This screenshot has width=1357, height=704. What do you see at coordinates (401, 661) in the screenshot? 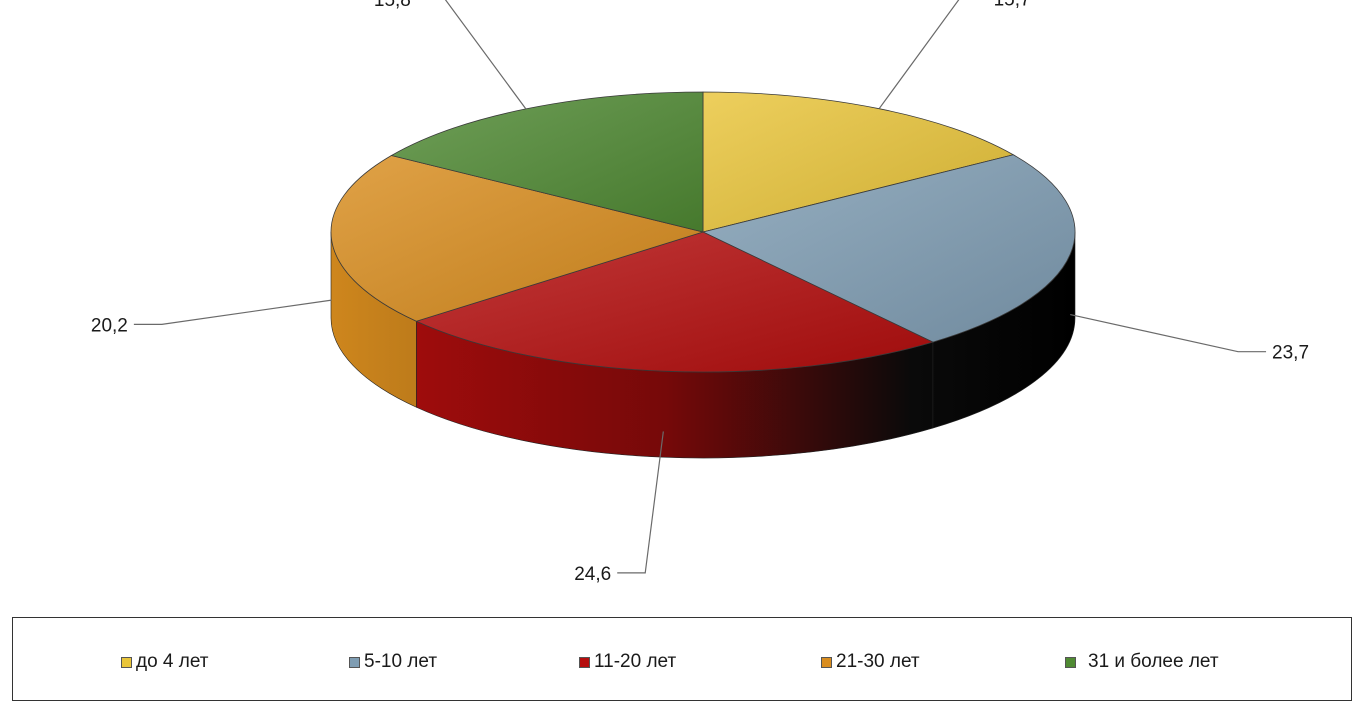
I see `legend-label: 5-10 лет` at bounding box center [401, 661].